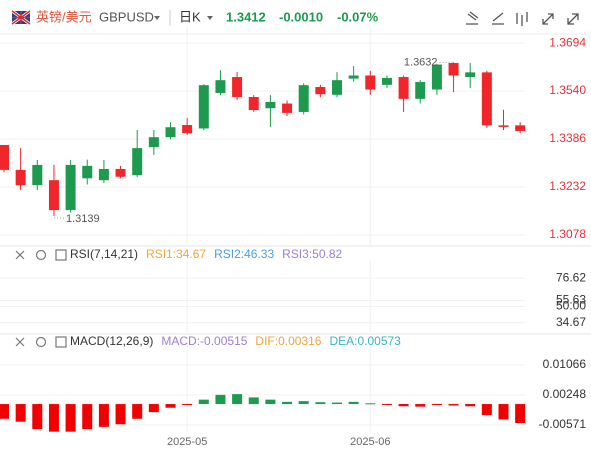  Describe the element at coordinates (111, 341) in the screenshot. I see `indicator-title: MACD(12,26,9)` at that location.